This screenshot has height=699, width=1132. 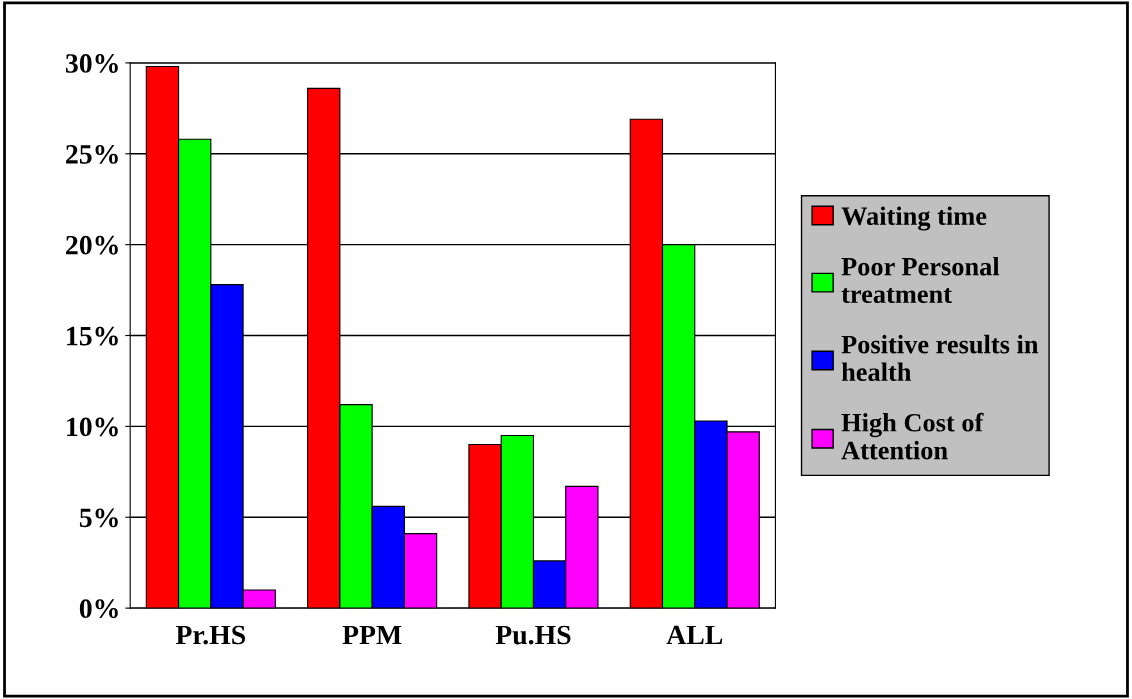 I want to click on legend-label: Positive results in health, so click(x=940, y=358).